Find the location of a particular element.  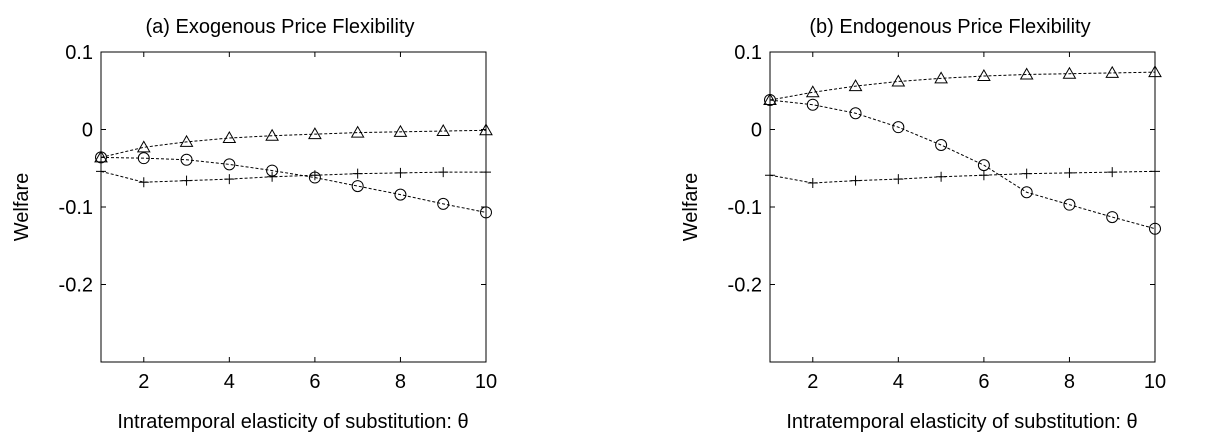

series-line-triangle-b is located at coordinates (962, 86).